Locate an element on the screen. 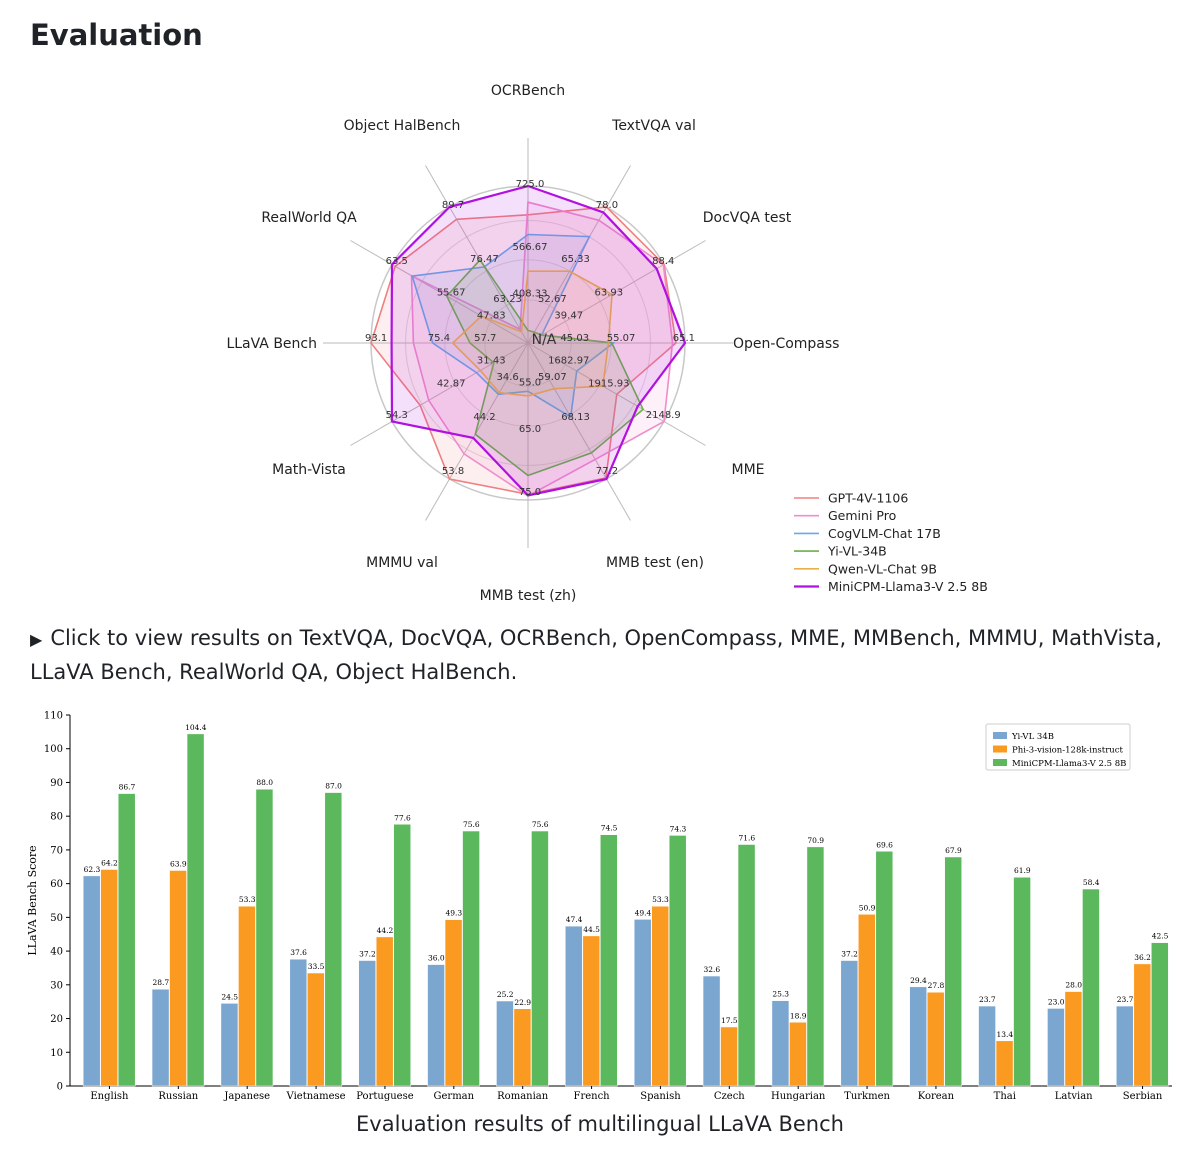 This screenshot has height=1157, width=1200. bar-value-label: 33.5 is located at coordinates (316, 966).